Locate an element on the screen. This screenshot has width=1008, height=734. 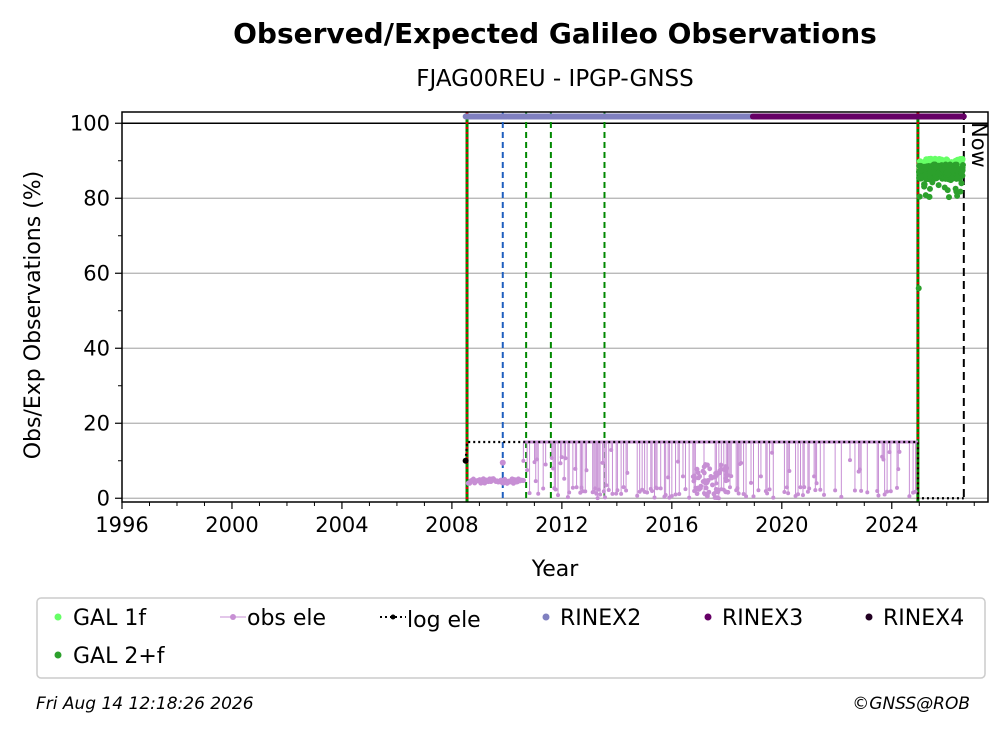
footer-credit: ©GNSS@ROB is located at coordinates (911, 704).